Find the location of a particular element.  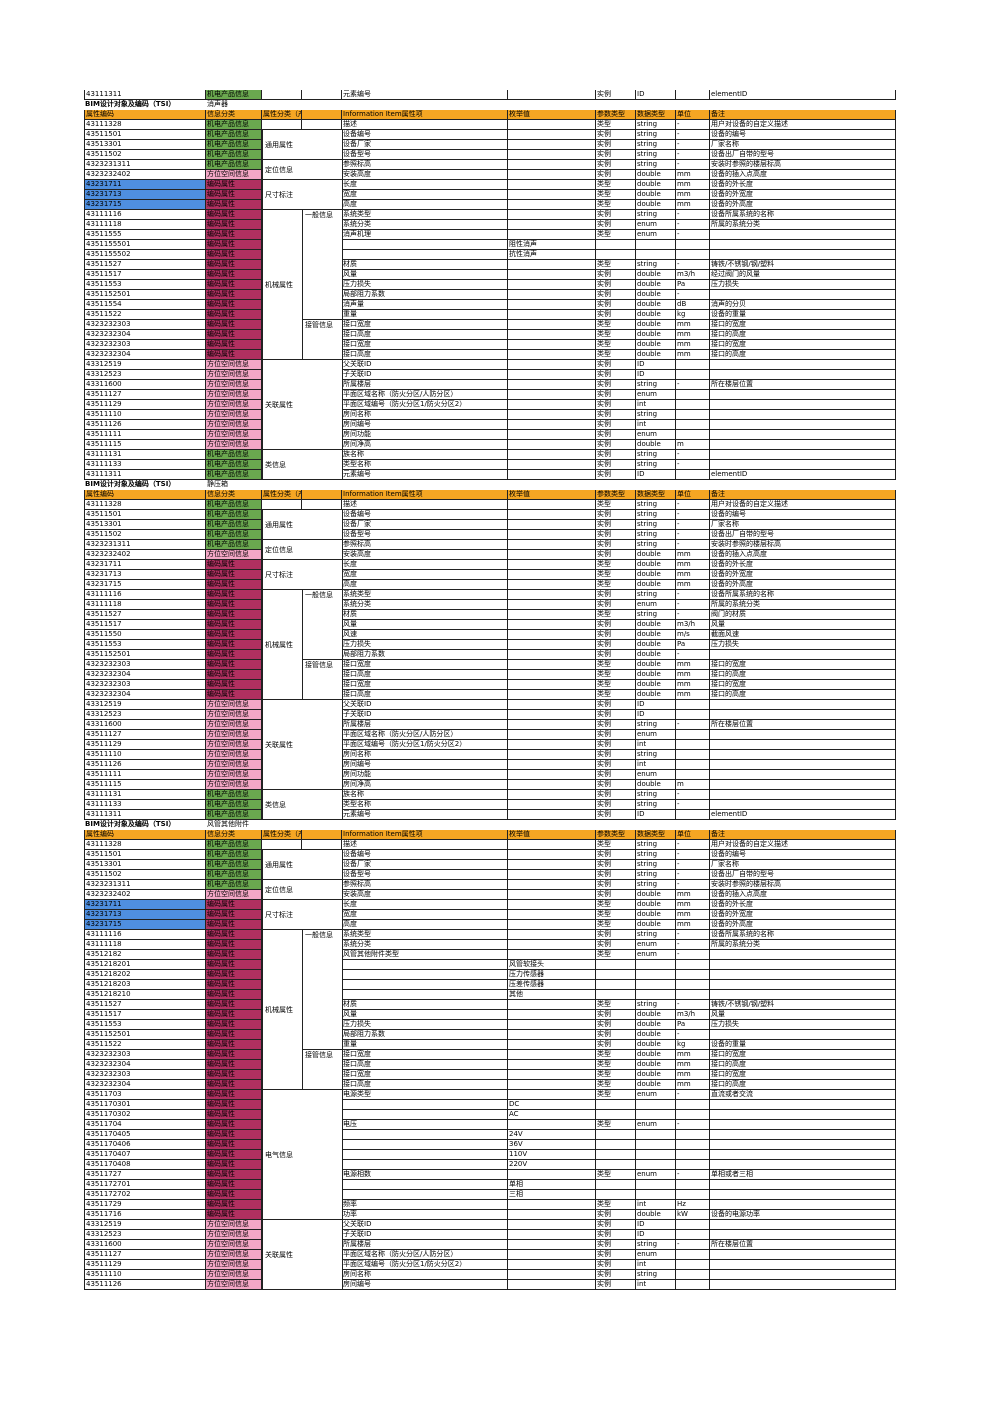

information-item: 风量 is located at coordinates (425, 274).